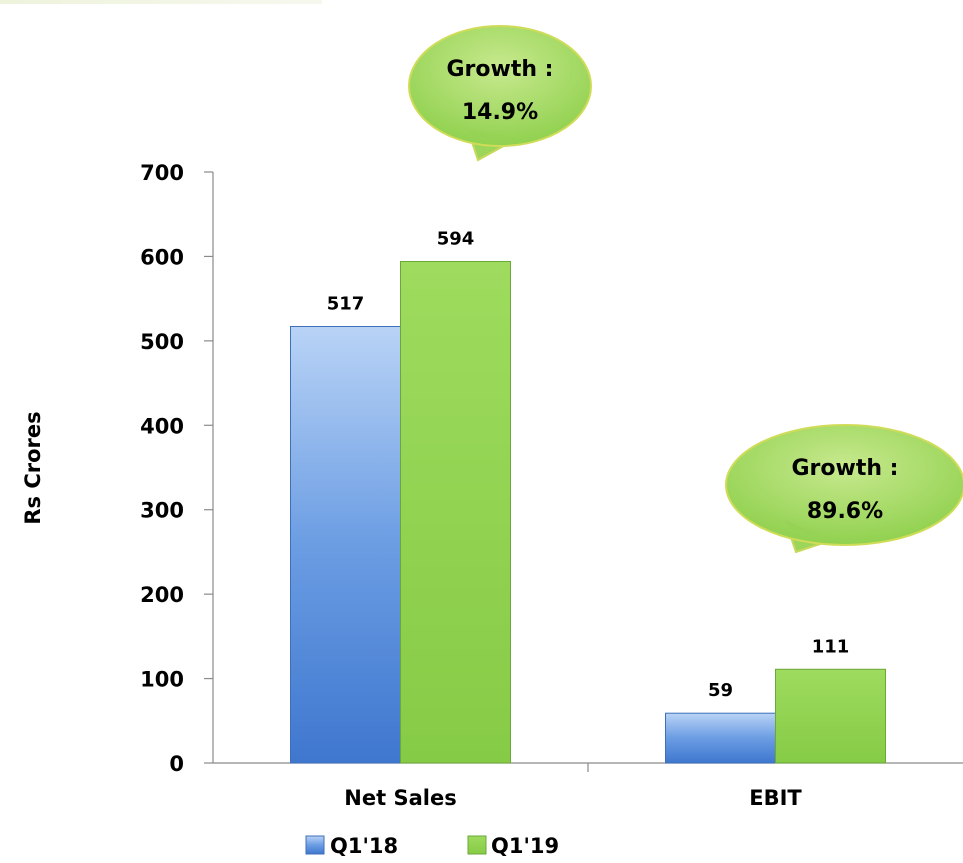 Image resolution: width=963 pixels, height=863 pixels. What do you see at coordinates (162, 426) in the screenshot?
I see `y-tick-label: 400` at bounding box center [162, 426].